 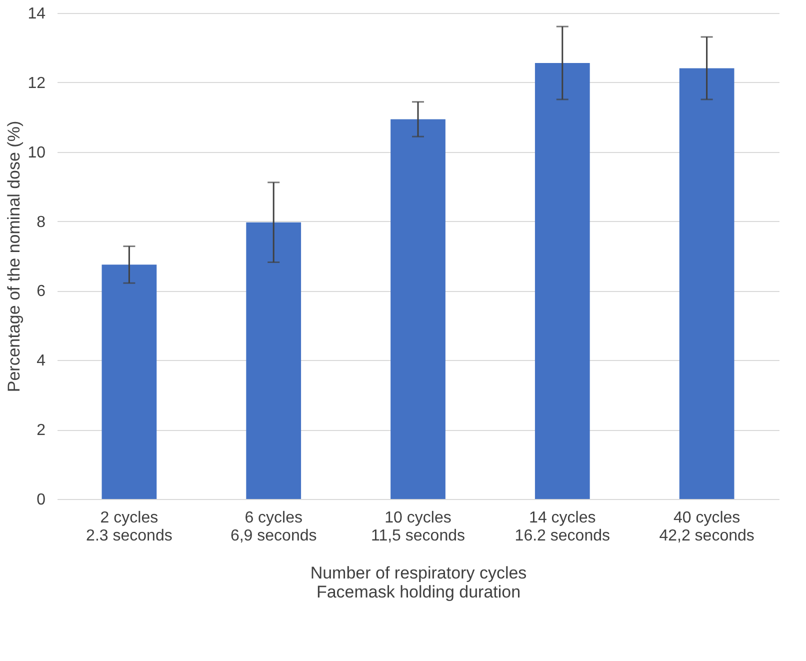 I want to click on y-tick-label: 10, so click(x=37, y=153).